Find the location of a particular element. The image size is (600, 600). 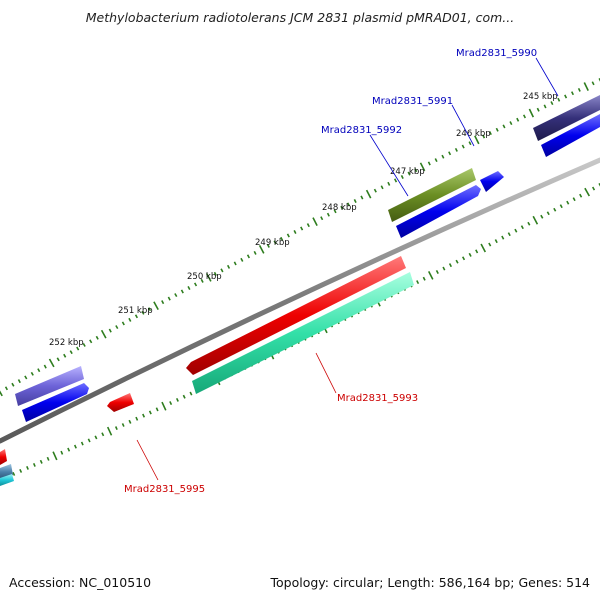

gene-label-mrad2831-5990: Mrad2831_5990 is located at coordinates (496, 53).